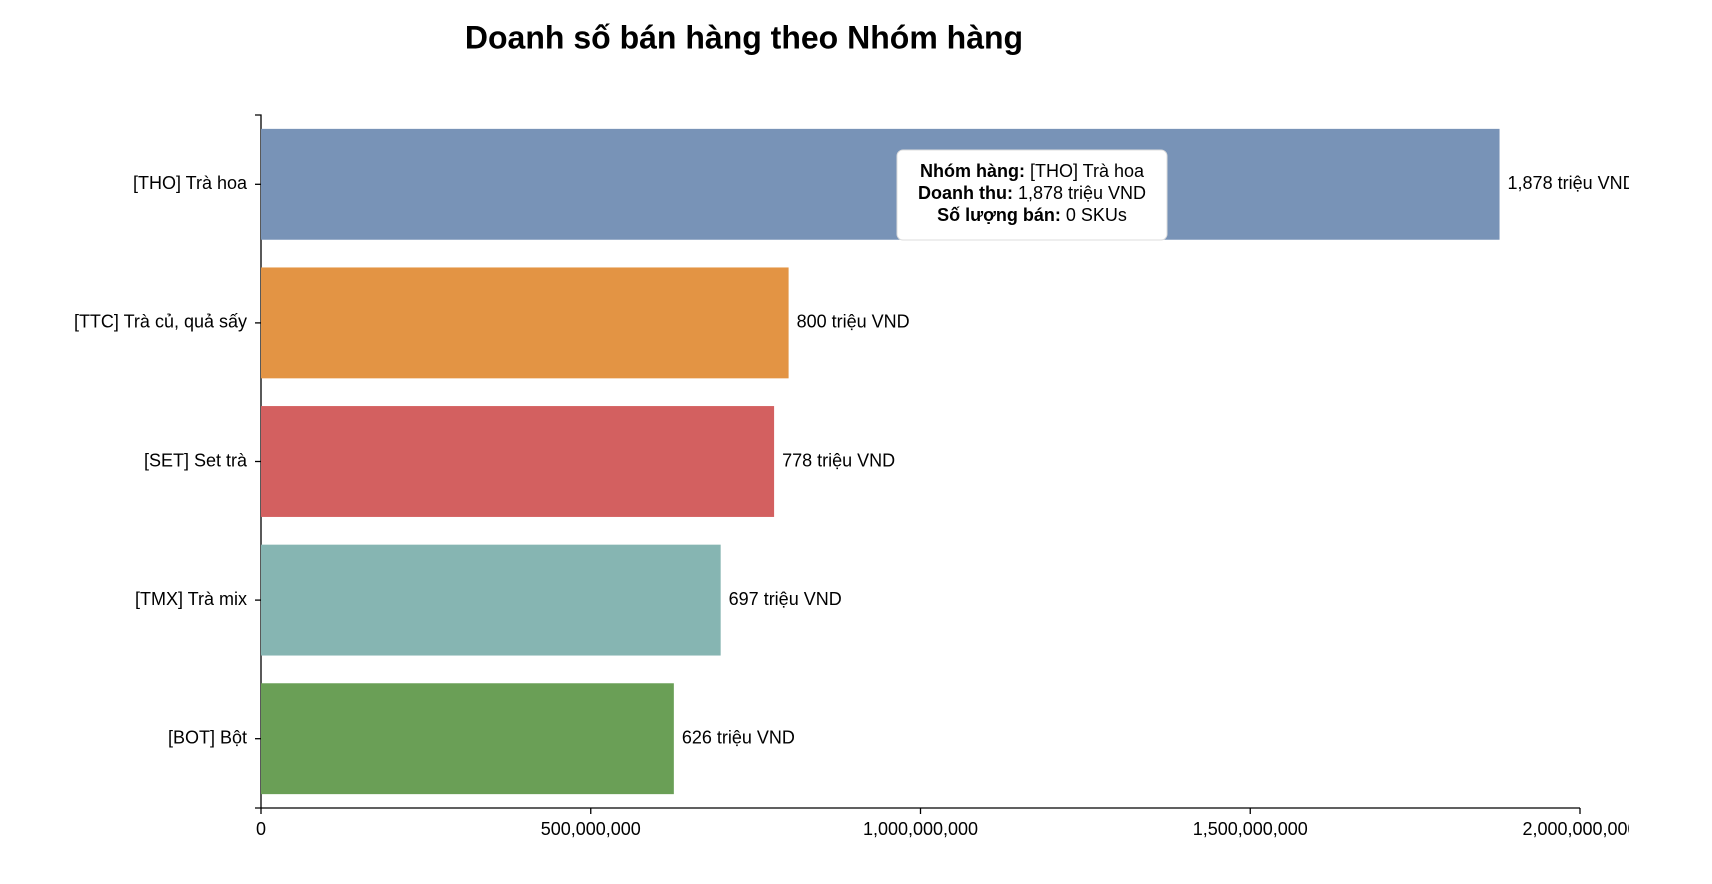  What do you see at coordinates (261, 829) in the screenshot?
I see `x-tick-label: 0` at bounding box center [261, 829].